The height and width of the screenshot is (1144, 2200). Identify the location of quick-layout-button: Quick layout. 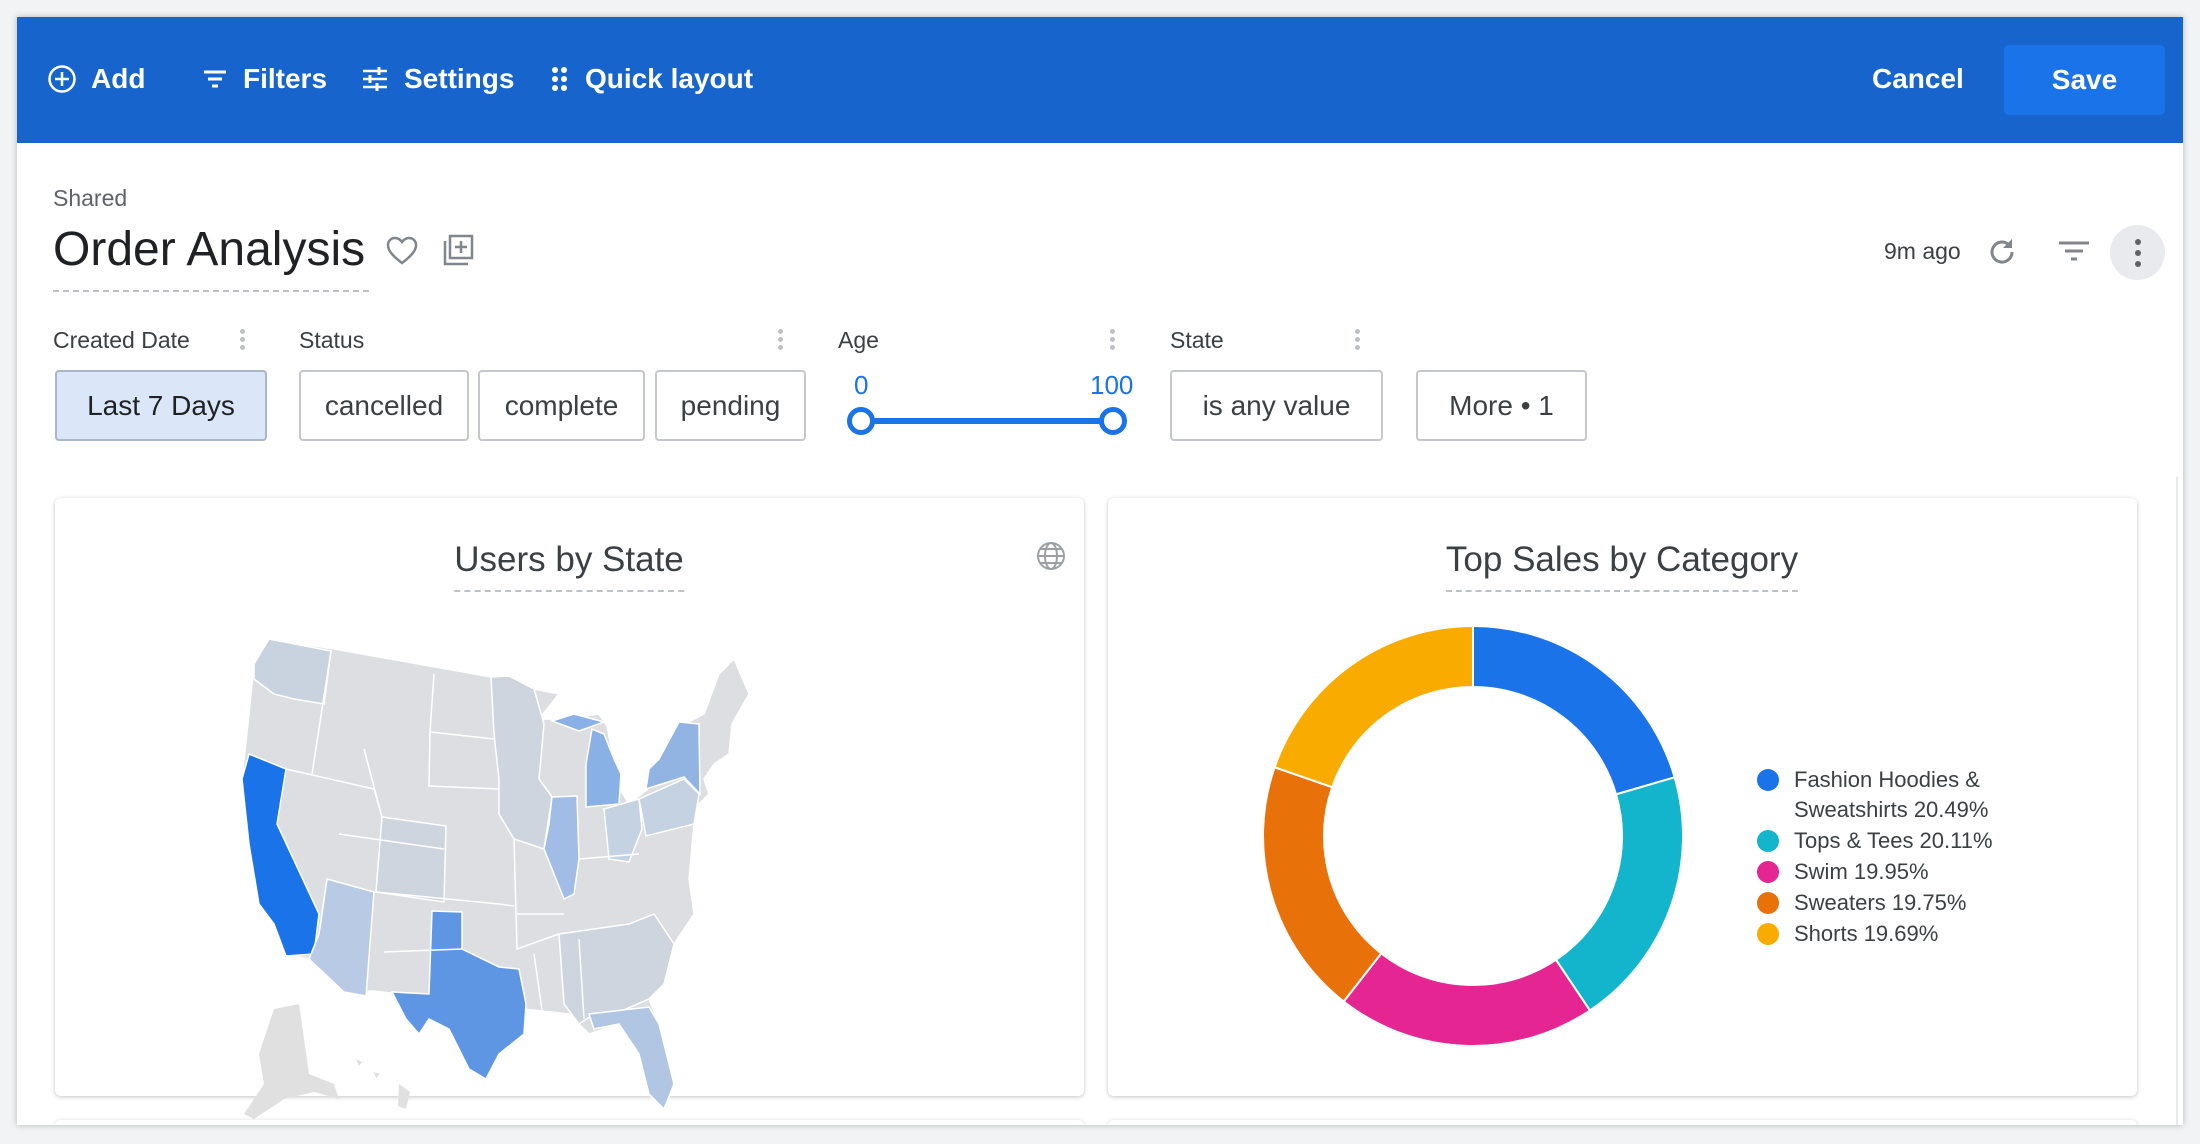
(651, 79).